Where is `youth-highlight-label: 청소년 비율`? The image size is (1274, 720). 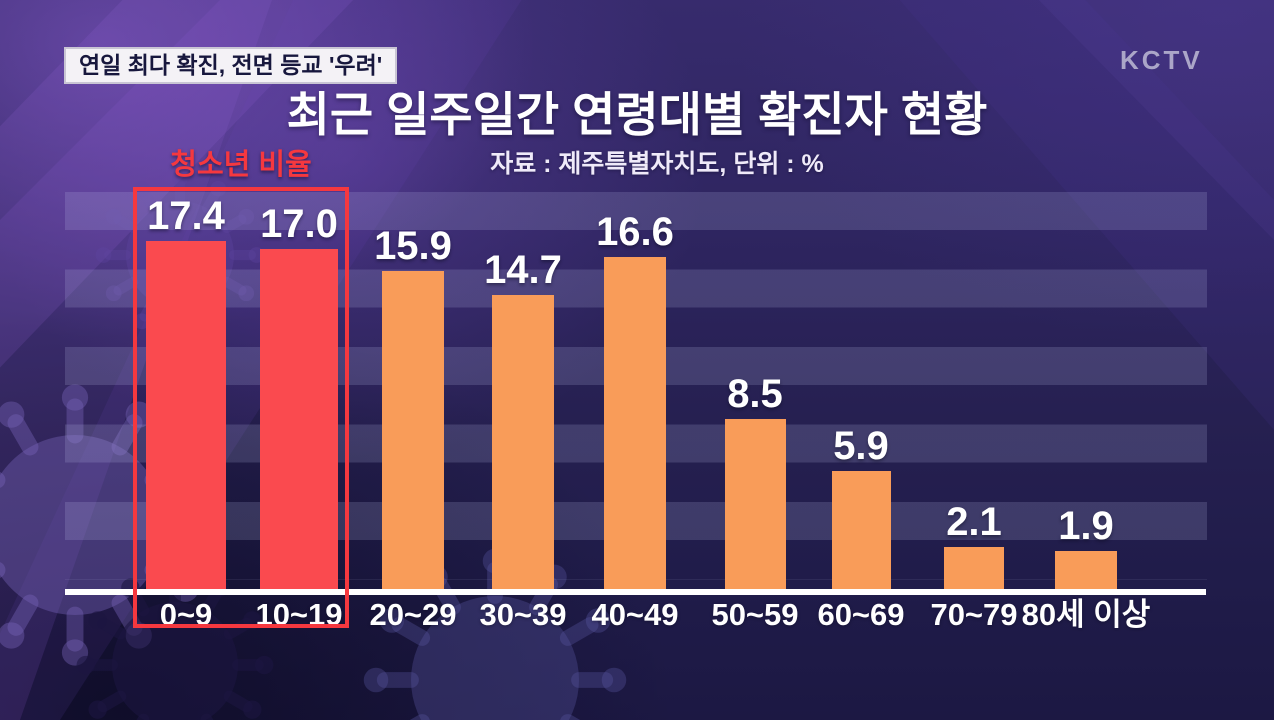 youth-highlight-label: 청소년 비율 is located at coordinates (241, 165).